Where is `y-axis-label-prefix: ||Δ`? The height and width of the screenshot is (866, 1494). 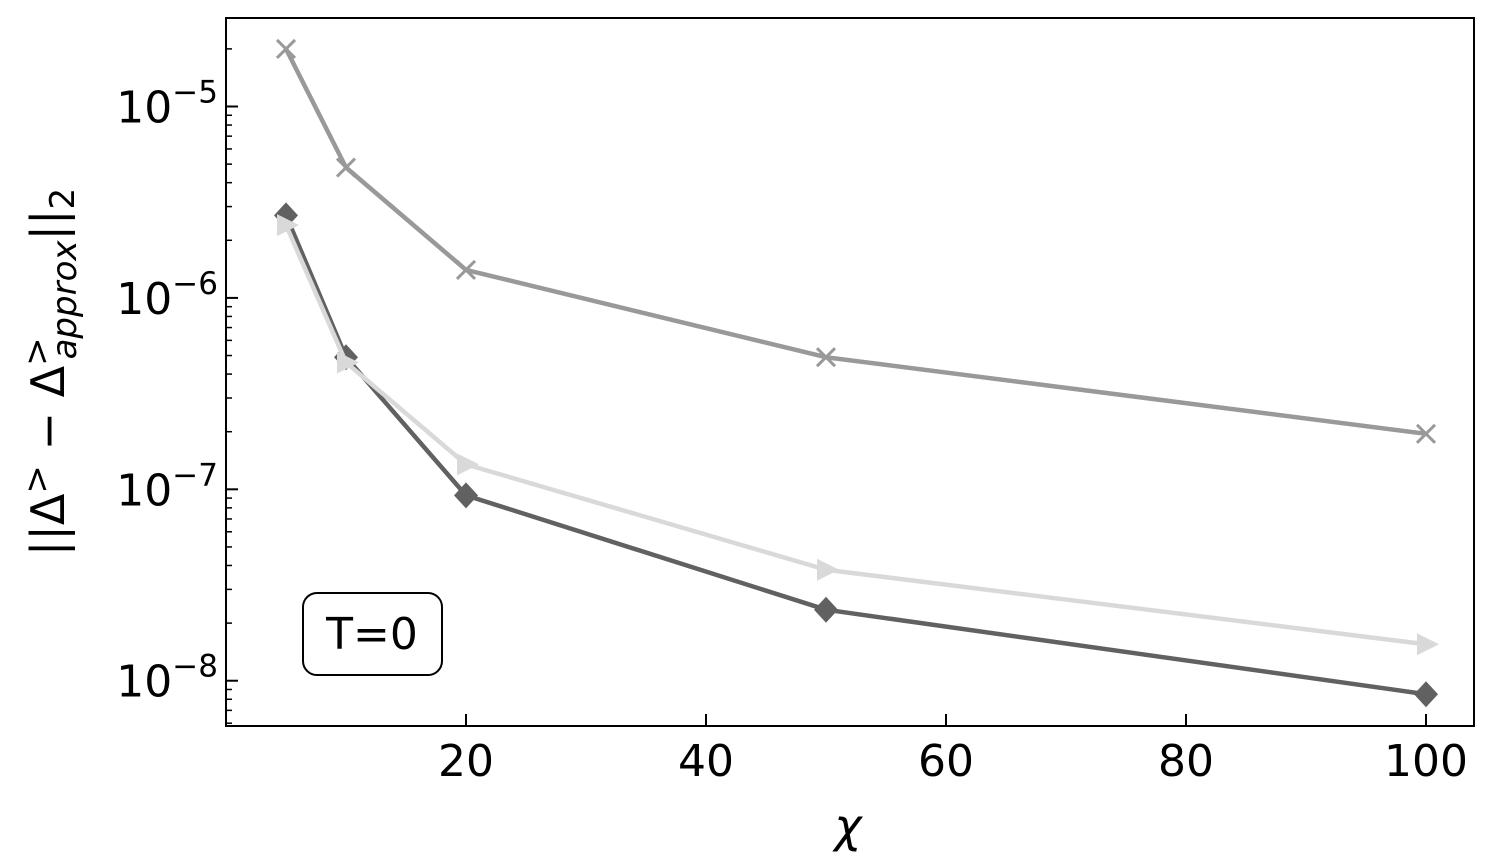 y-axis-label-prefix: ||Δ is located at coordinates (48, 524).